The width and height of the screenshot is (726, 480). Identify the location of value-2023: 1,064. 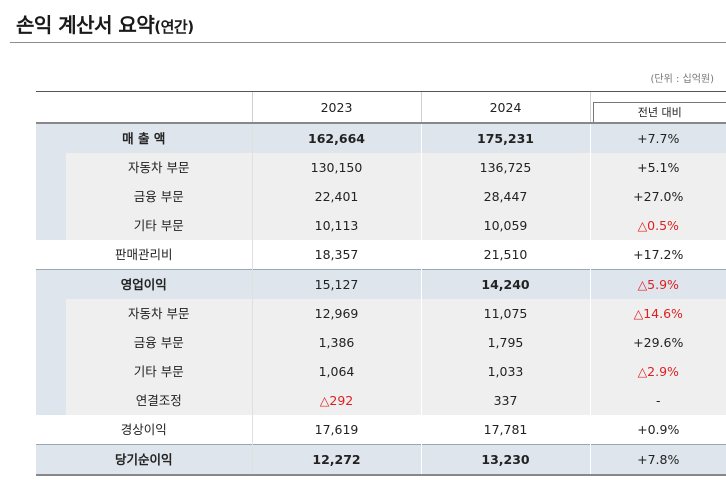
(336, 371).